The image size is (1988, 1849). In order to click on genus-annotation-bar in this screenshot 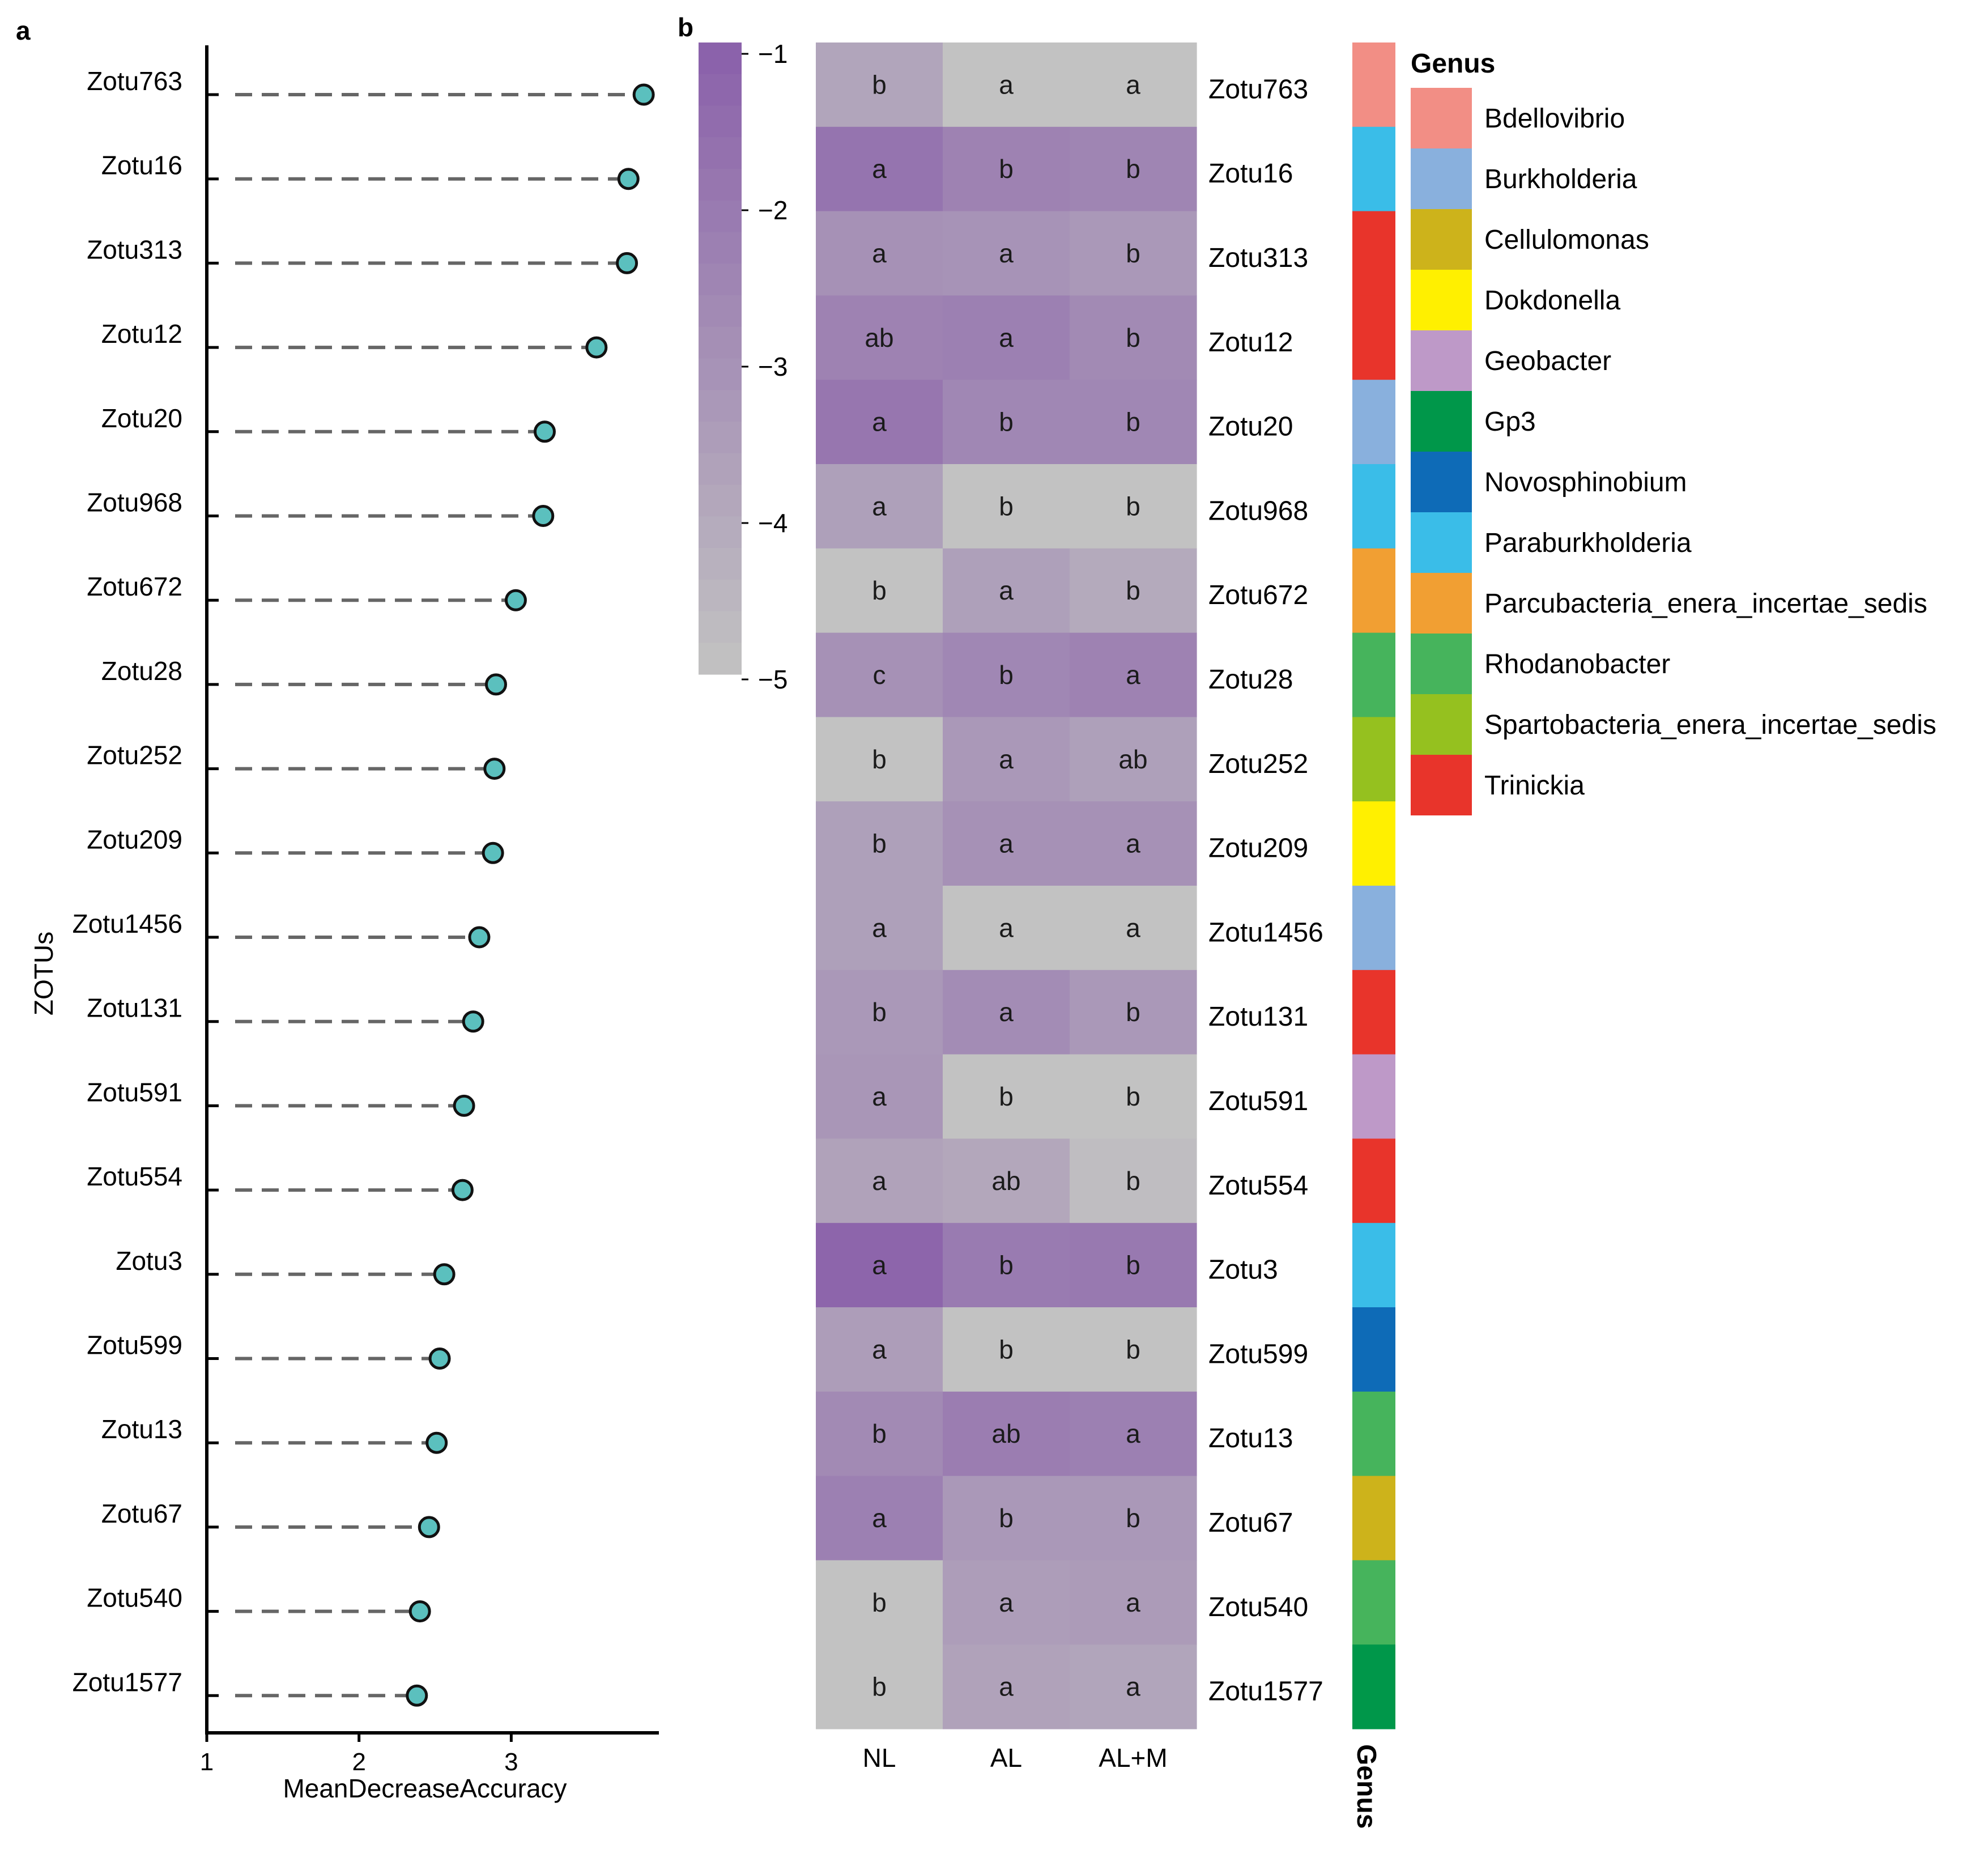, I will do `click(1373, 885)`.